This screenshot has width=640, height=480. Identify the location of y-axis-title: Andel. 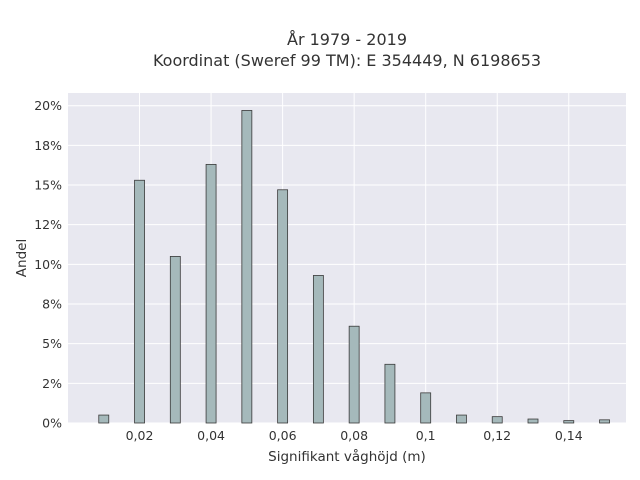
(22, 258).